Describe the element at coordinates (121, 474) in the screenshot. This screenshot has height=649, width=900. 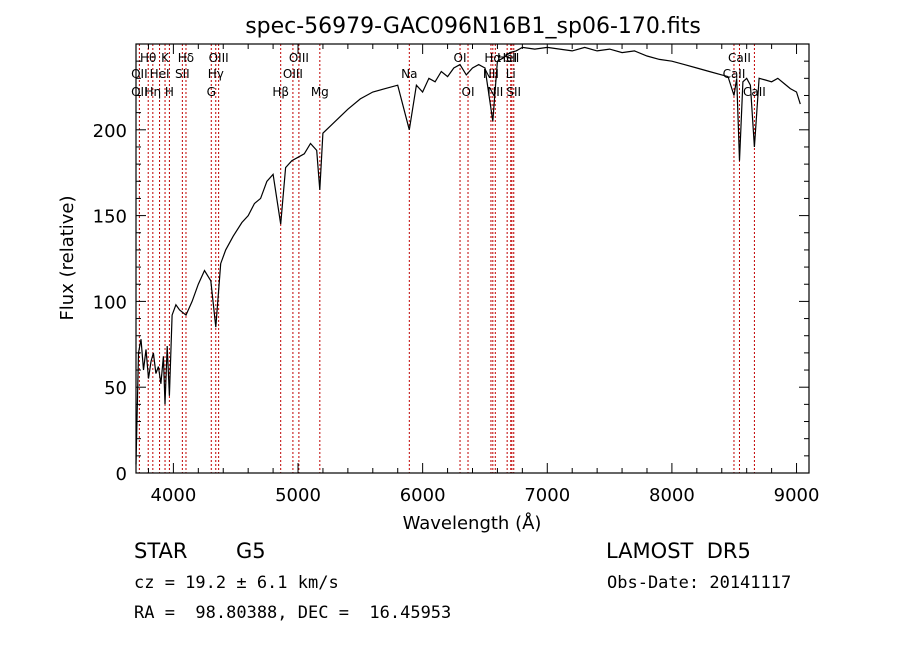
I see `y-tick-label: 0` at that location.